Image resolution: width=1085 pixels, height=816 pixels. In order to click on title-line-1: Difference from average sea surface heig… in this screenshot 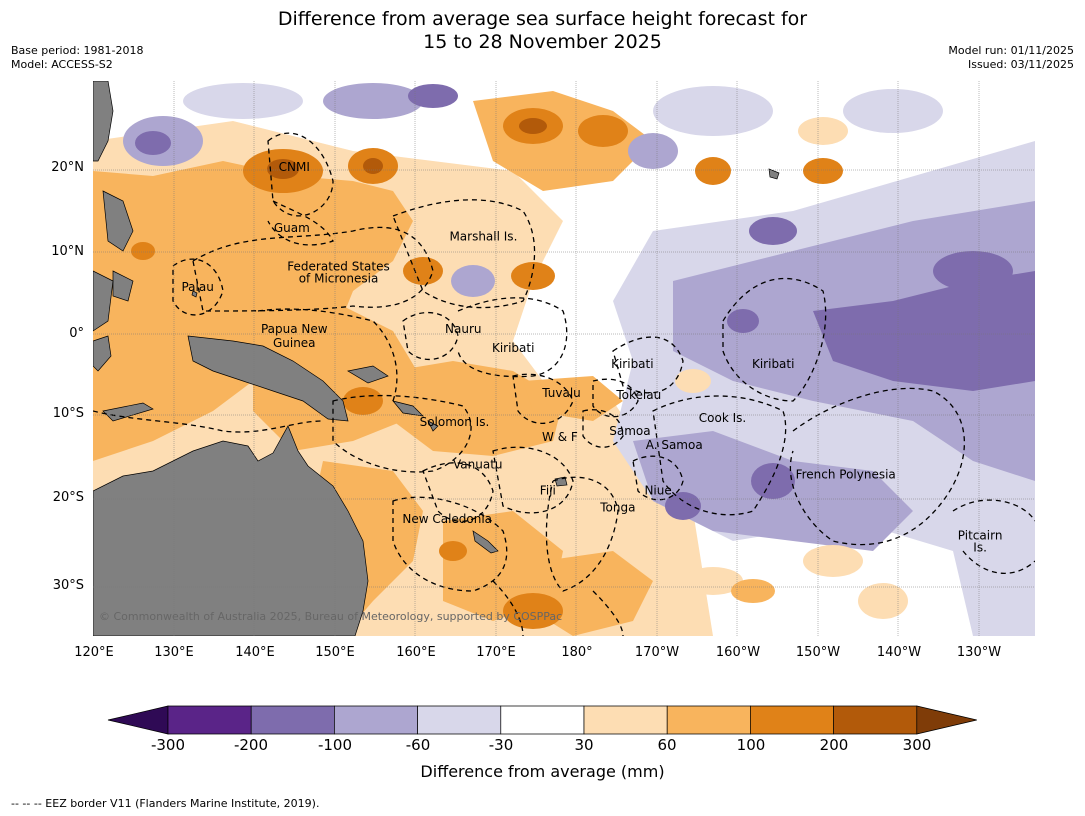, I will do `click(542, 19)`.